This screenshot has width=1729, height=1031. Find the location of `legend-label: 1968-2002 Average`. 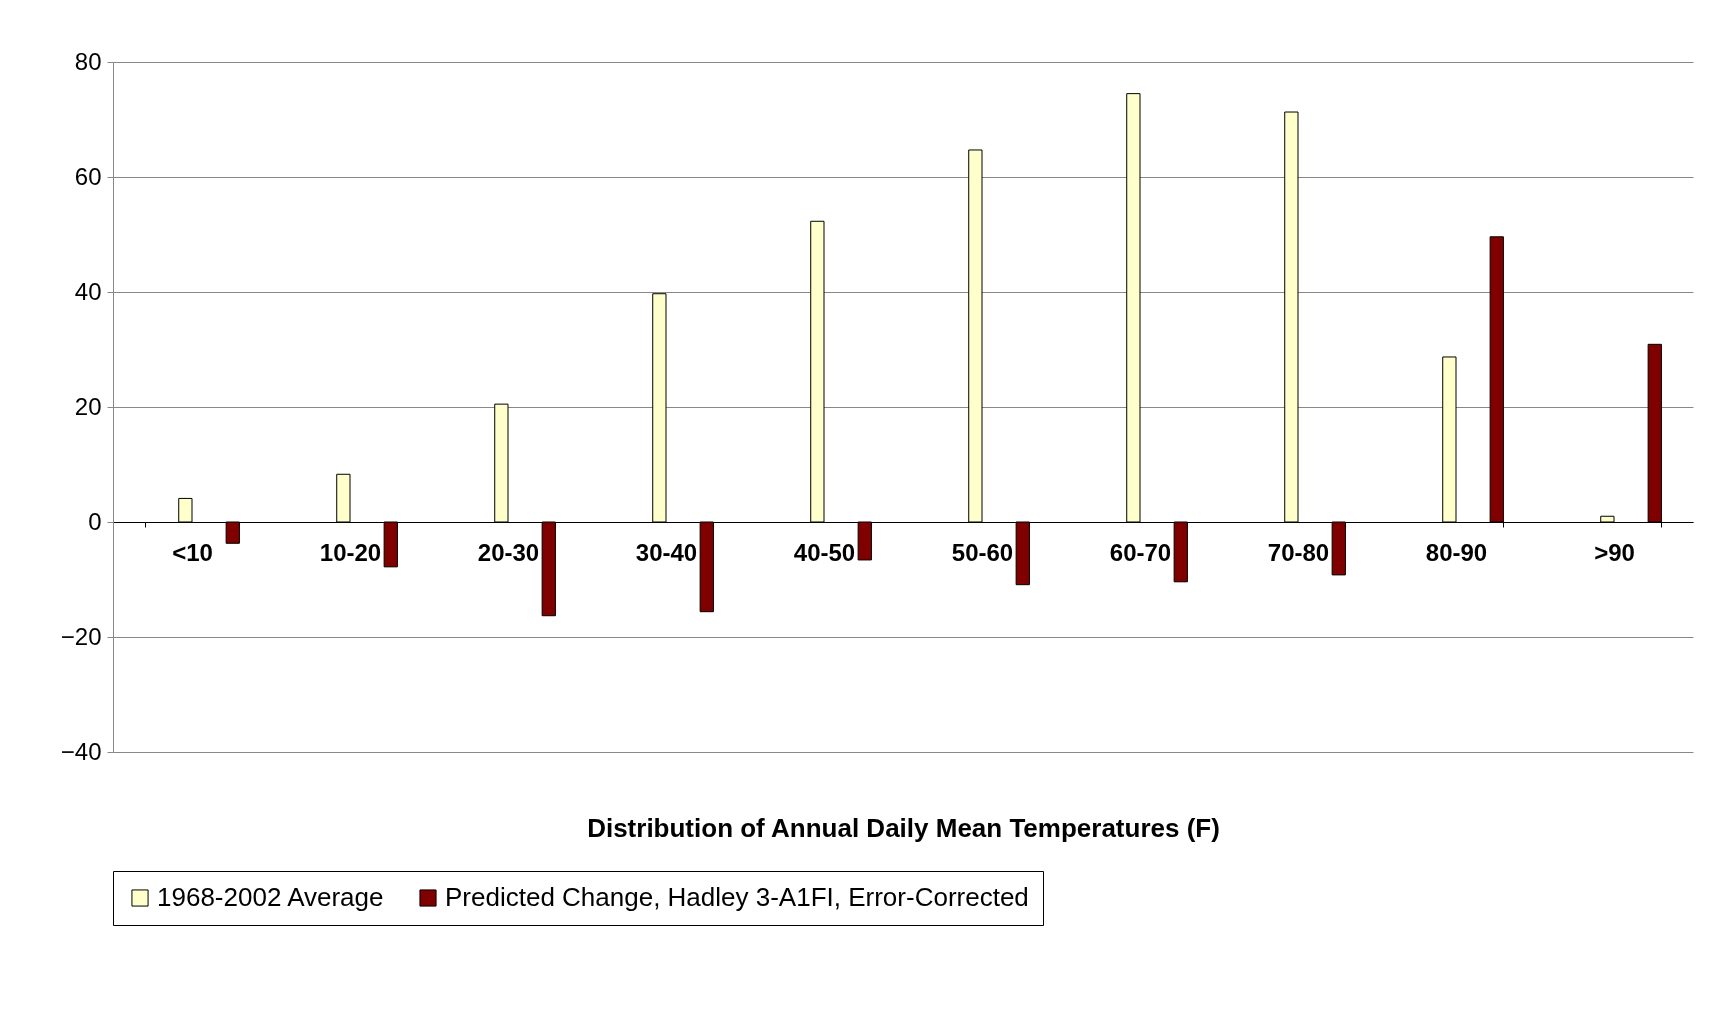

legend-label: 1968-2002 Average is located at coordinates (270, 897).